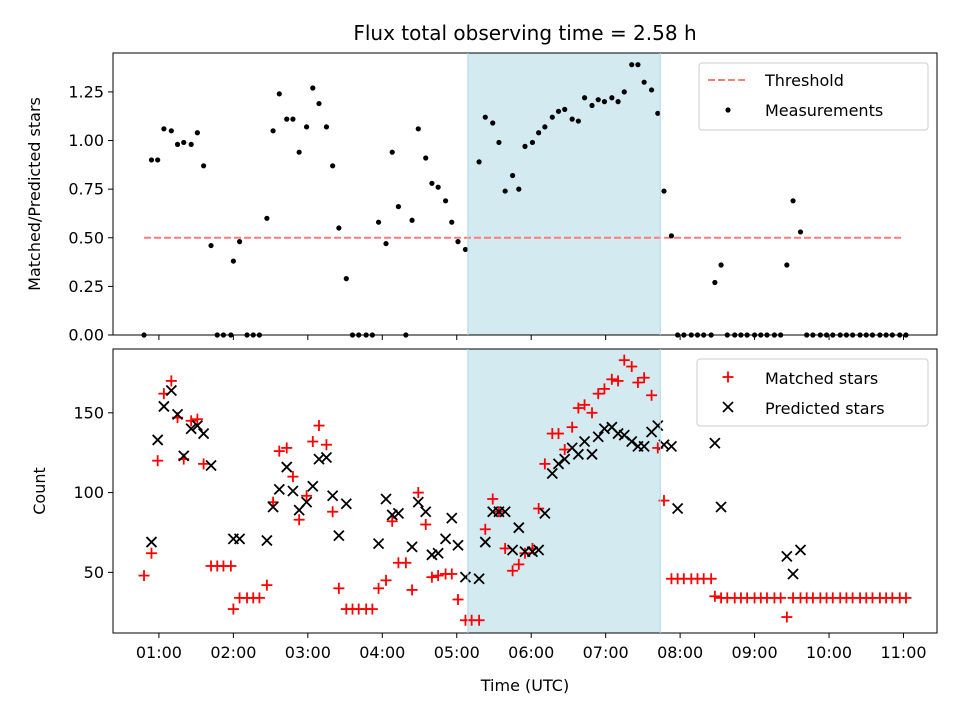 Image resolution: width=960 pixels, height=720 pixels. I want to click on legend-predicted-swatch, so click(728, 407).